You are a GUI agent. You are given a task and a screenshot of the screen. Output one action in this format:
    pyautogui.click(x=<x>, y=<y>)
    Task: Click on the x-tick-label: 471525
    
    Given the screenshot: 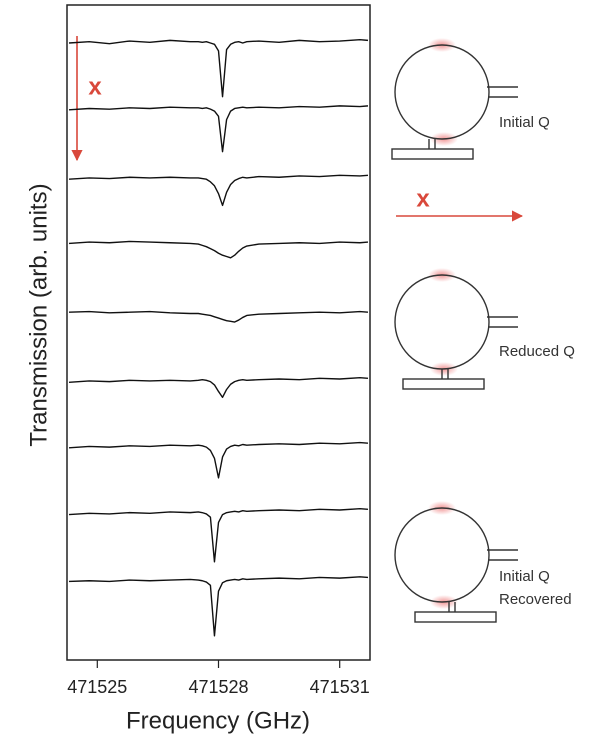 What is the action you would take?
    pyautogui.click(x=97, y=687)
    